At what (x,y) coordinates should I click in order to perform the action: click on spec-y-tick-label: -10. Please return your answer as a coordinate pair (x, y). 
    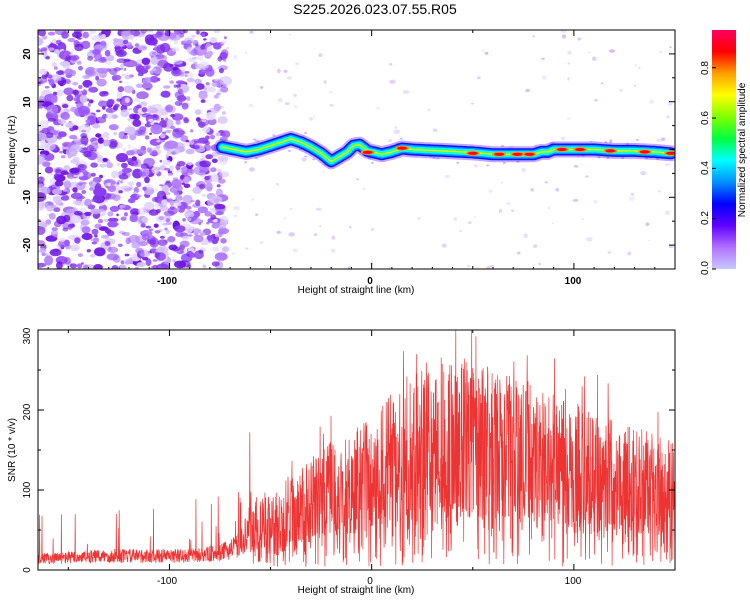
    Looking at the image, I should click on (27, 196).